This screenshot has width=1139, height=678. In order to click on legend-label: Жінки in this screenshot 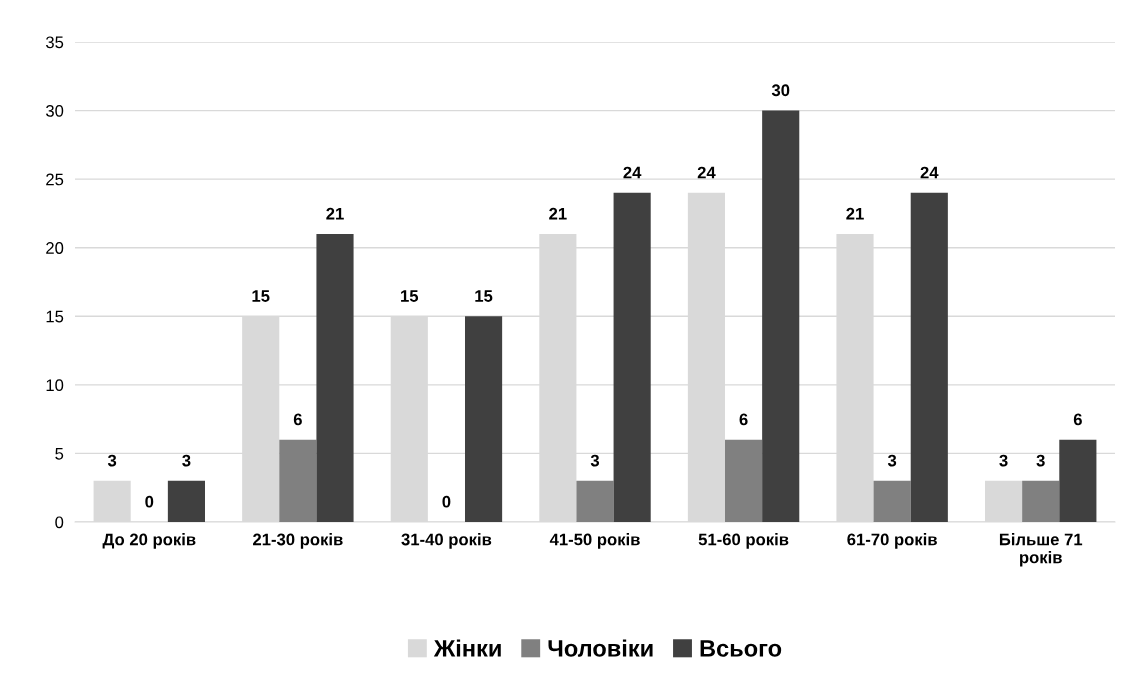, I will do `click(467, 648)`.